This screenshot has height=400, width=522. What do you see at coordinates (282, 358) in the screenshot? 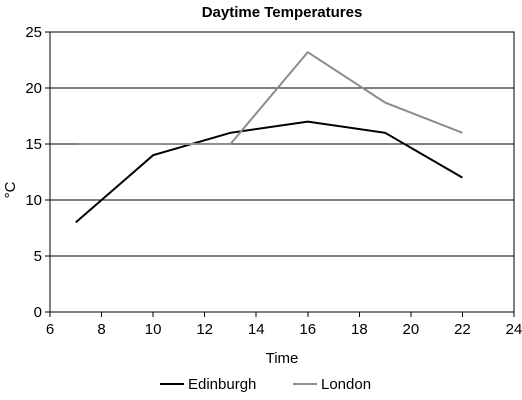
I see `x-axis-title: Time` at bounding box center [282, 358].